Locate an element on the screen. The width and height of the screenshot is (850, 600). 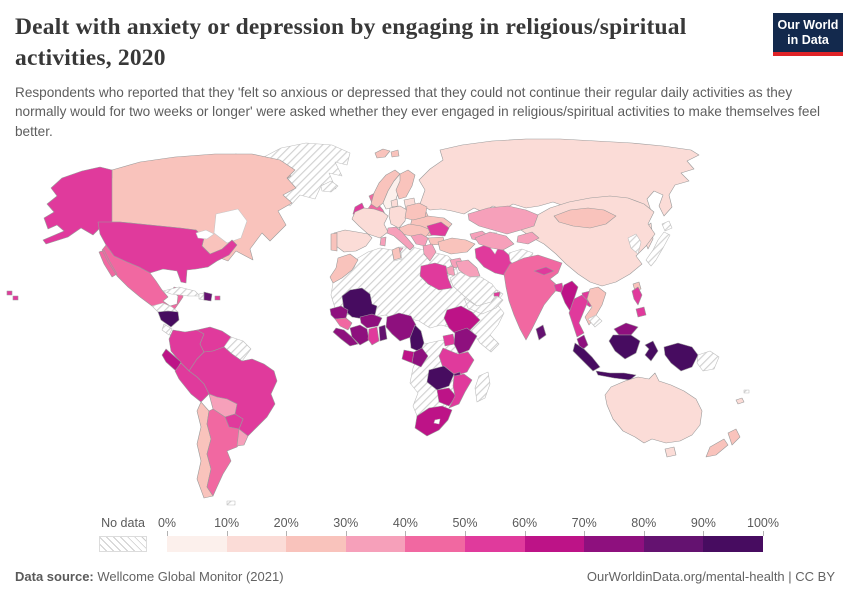
map-region-kyrgyzstan-tajikistan is located at coordinates (528, 238).